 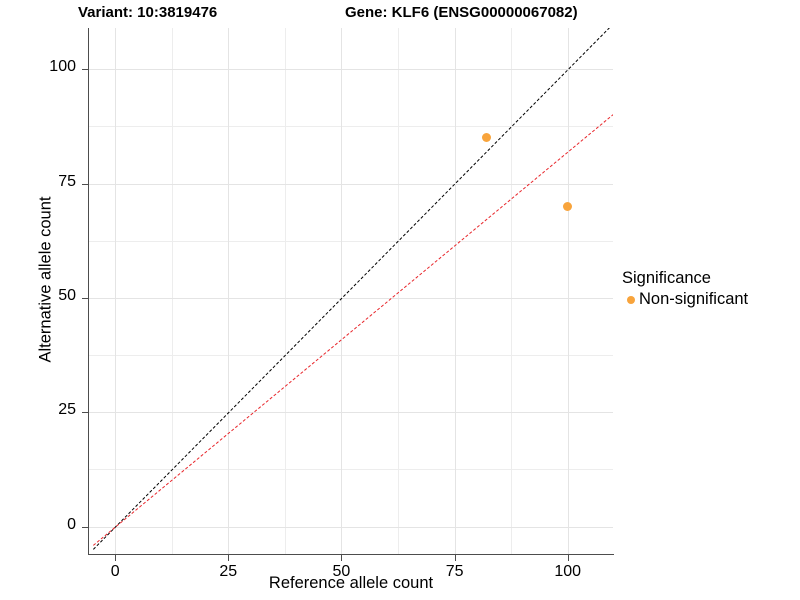 I want to click on gene-title: Gene: KLF6 (ENSG00000067082), so click(x=461, y=12).